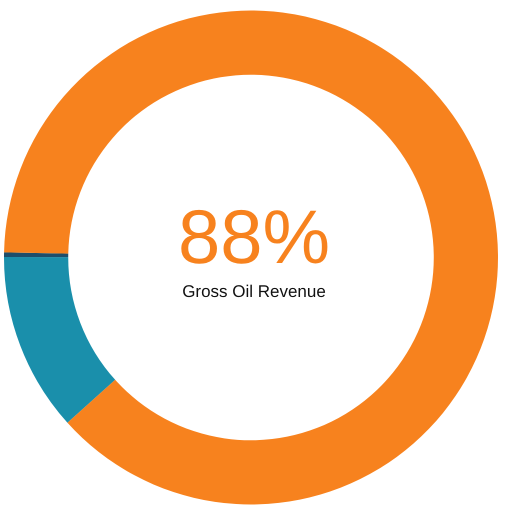  I want to click on text: Gross Oil Revenue, so click(254, 292).